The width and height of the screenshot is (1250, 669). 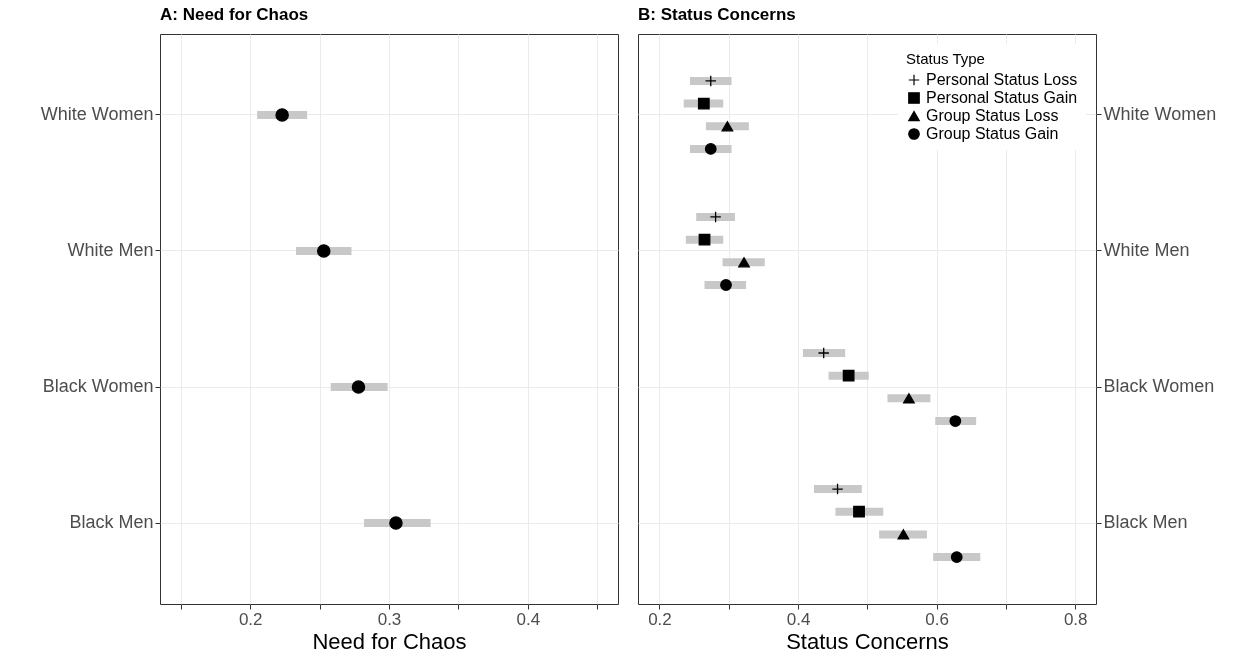 What do you see at coordinates (867, 641) in the screenshot?
I see `x-axis-title: Status Concerns` at bounding box center [867, 641].